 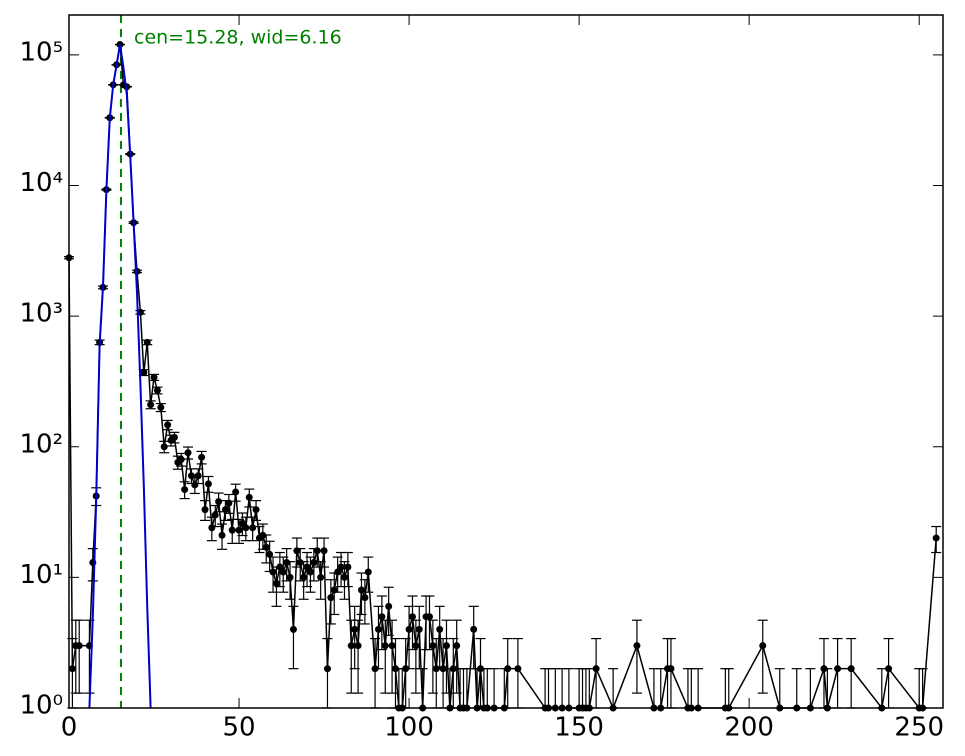 What do you see at coordinates (238, 728) in the screenshot?
I see `x-tick-label: 50` at bounding box center [238, 728].